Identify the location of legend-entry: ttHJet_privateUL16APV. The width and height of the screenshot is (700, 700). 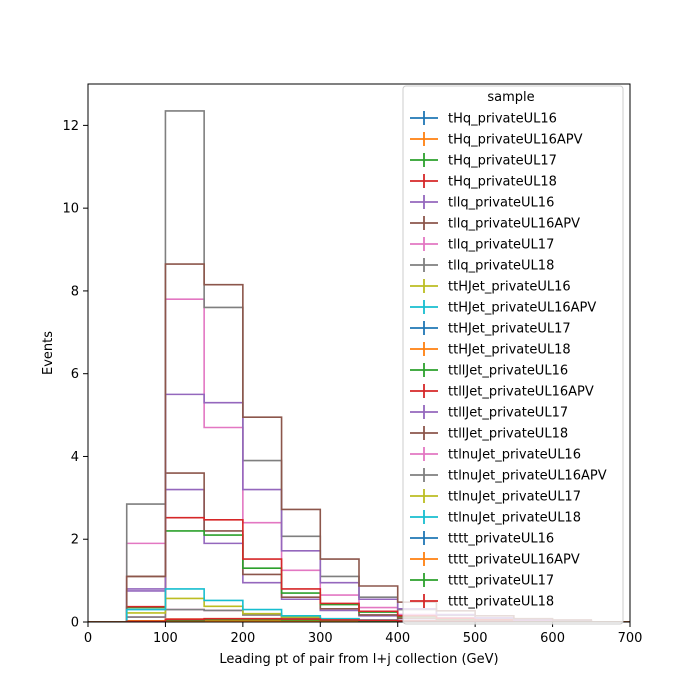
(503, 308).